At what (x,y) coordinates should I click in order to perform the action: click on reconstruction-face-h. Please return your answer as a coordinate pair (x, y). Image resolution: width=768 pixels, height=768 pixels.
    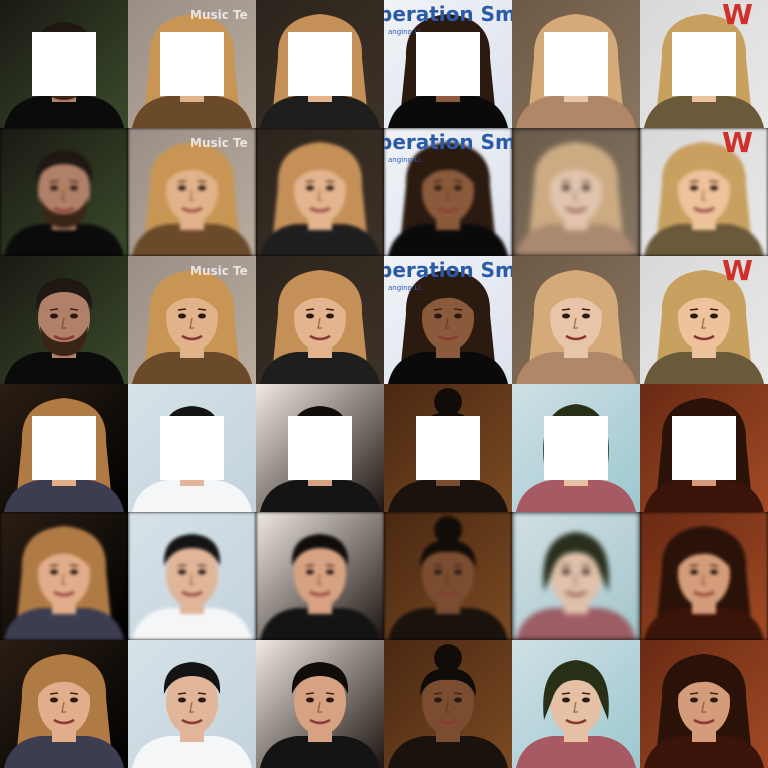
    Looking at the image, I should click on (192, 576).